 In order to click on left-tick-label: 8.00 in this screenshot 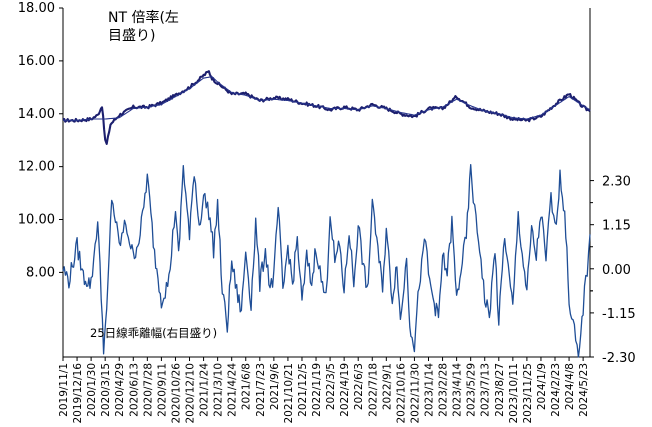, I will do `click(40, 272)`.